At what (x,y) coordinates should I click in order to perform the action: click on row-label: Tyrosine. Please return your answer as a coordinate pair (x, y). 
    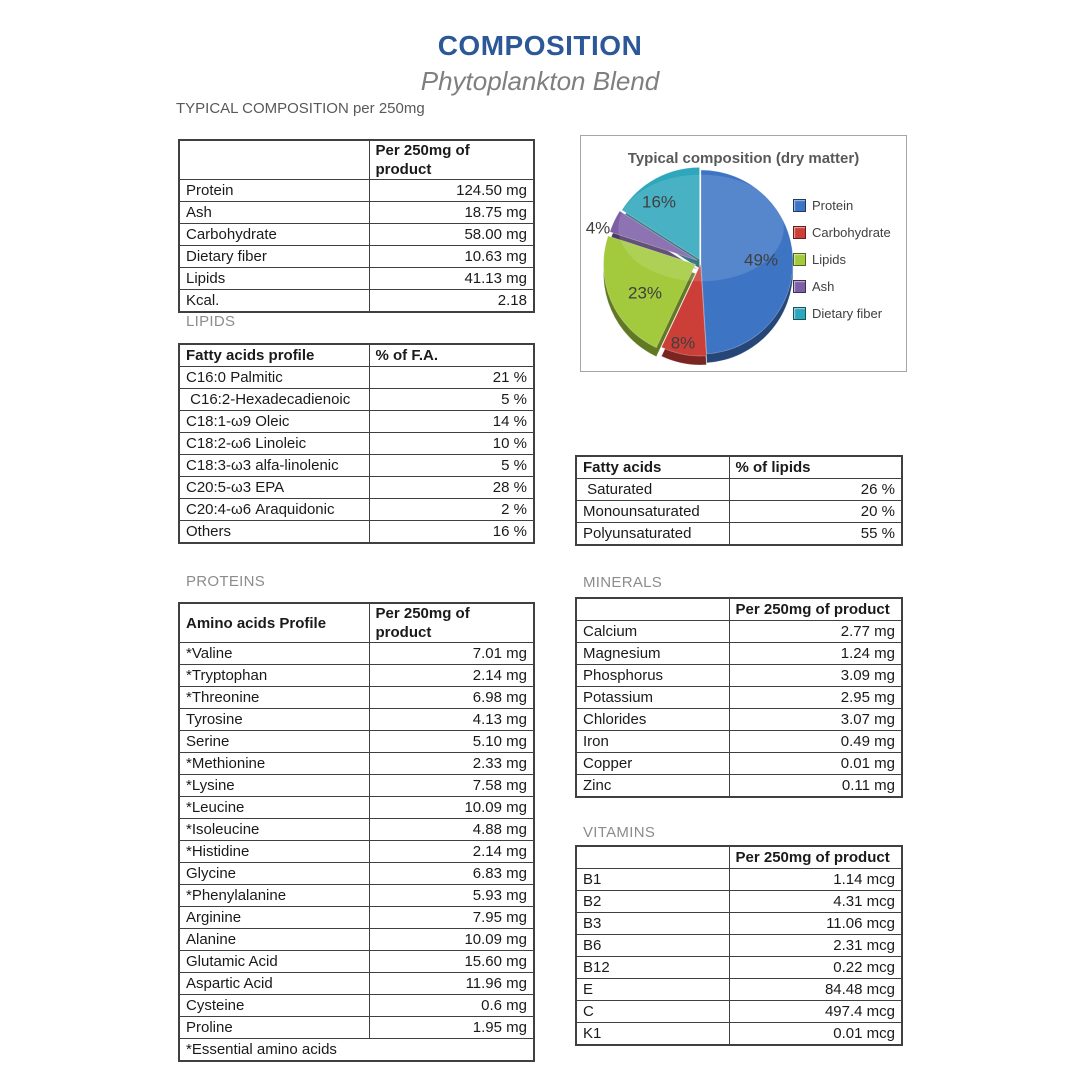
    Looking at the image, I should click on (274, 719).